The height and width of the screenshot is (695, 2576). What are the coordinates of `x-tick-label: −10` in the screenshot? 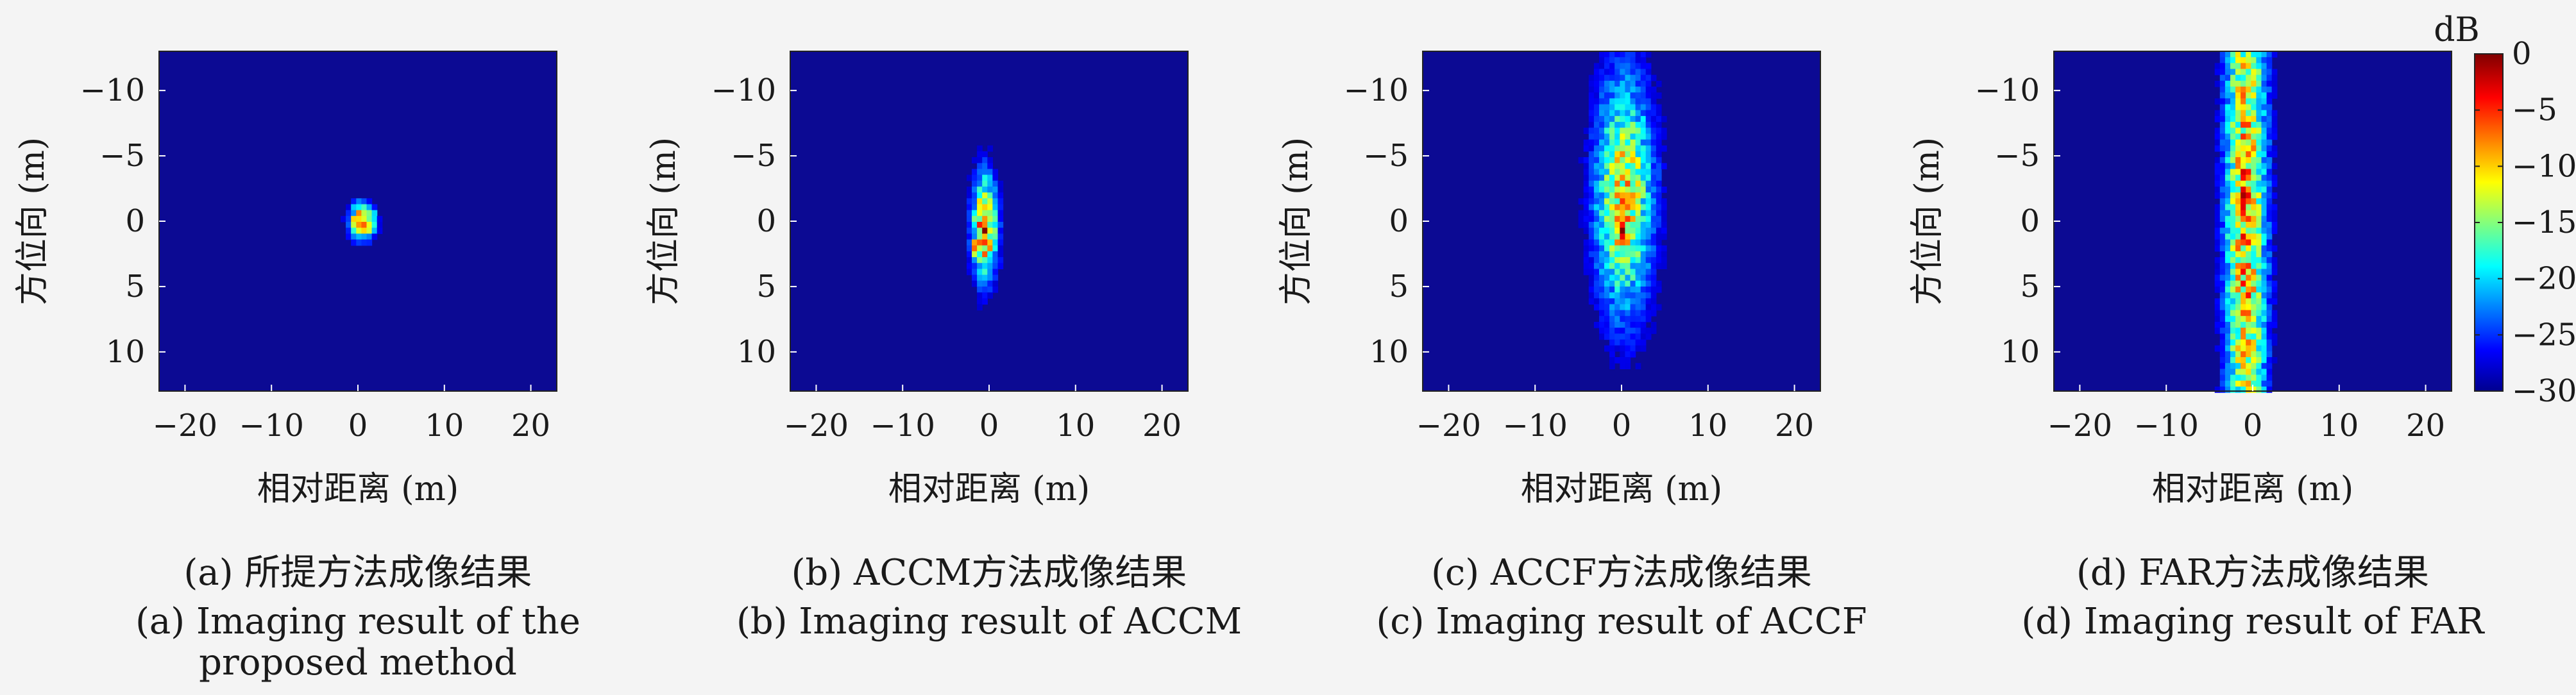 It's located at (1535, 426).